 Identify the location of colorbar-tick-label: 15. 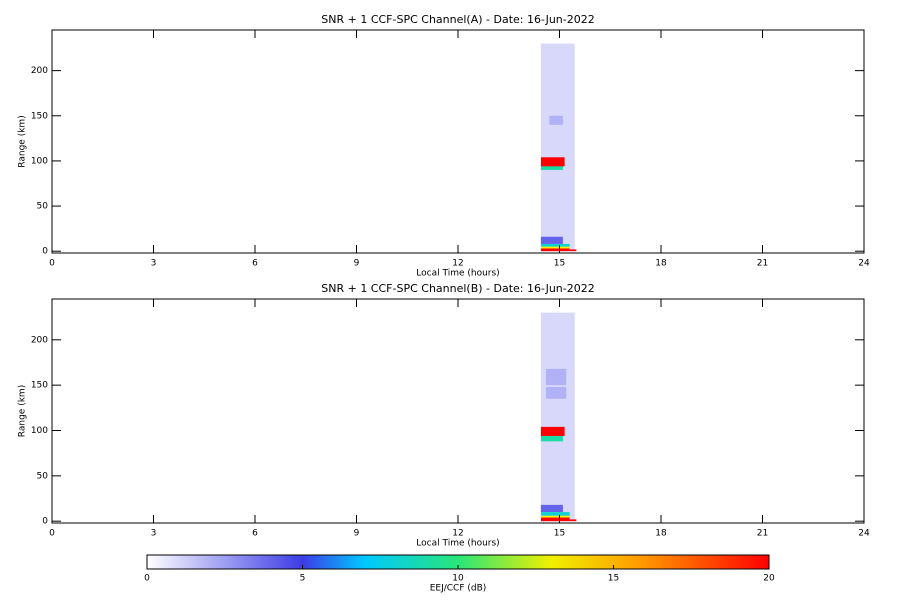
(613, 579).